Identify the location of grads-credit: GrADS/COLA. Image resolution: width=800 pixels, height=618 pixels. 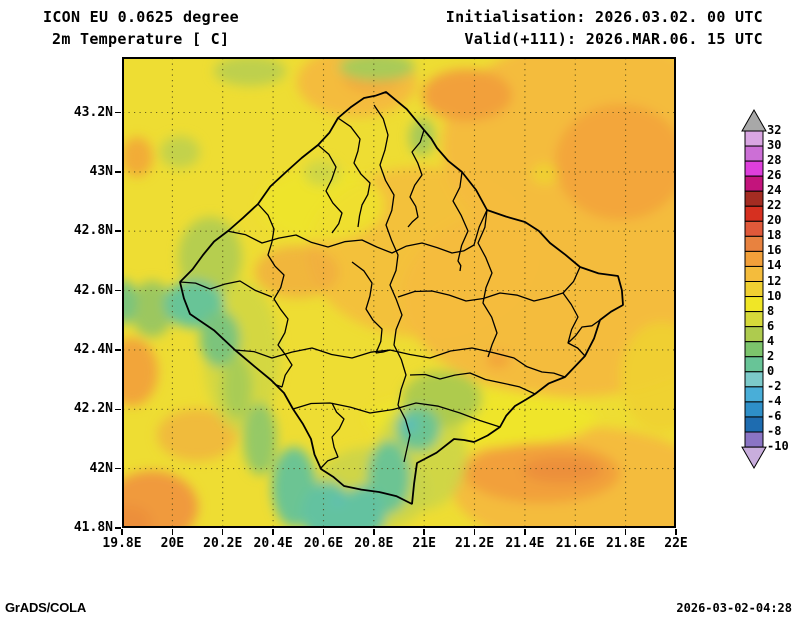
(46, 607).